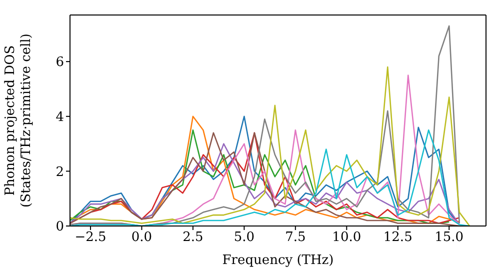 This screenshot has width=500, height=280. Describe the element at coordinates (18, 120) in the screenshot. I see `y-axis-title: Phonon projected DOS (States/THz·primitive cell)` at that location.